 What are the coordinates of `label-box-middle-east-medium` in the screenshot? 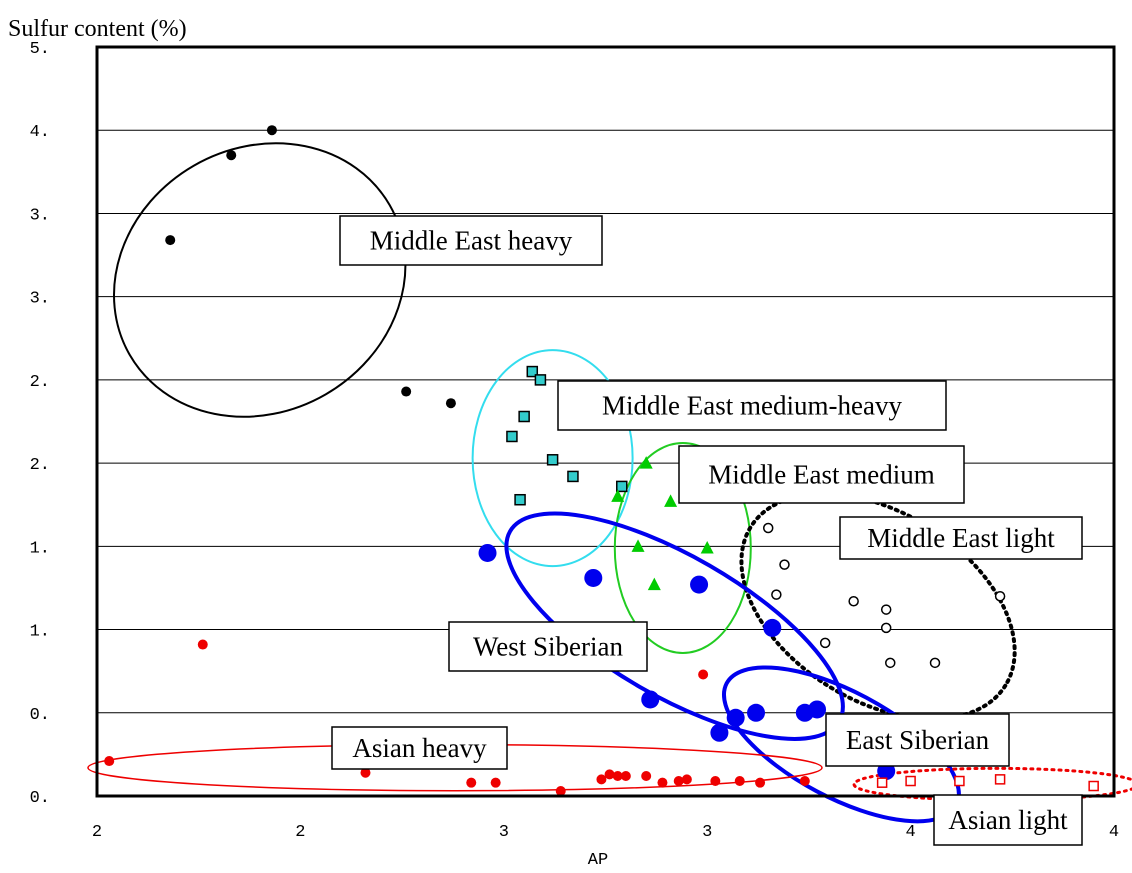 It's located at (821, 474).